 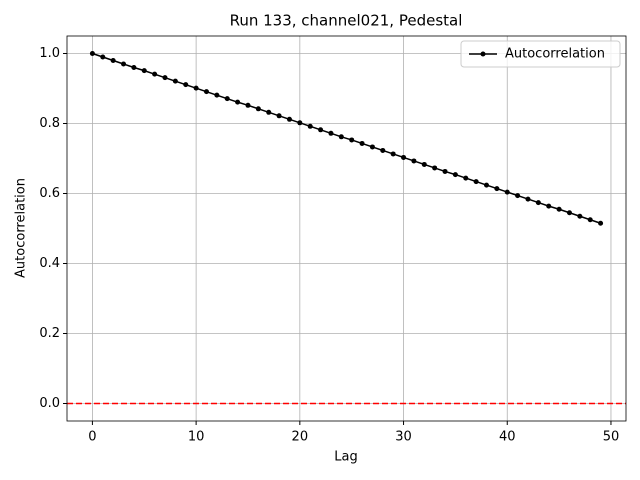 What do you see at coordinates (49, 193) in the screenshot?
I see `y-tick-label: 0.6` at bounding box center [49, 193].